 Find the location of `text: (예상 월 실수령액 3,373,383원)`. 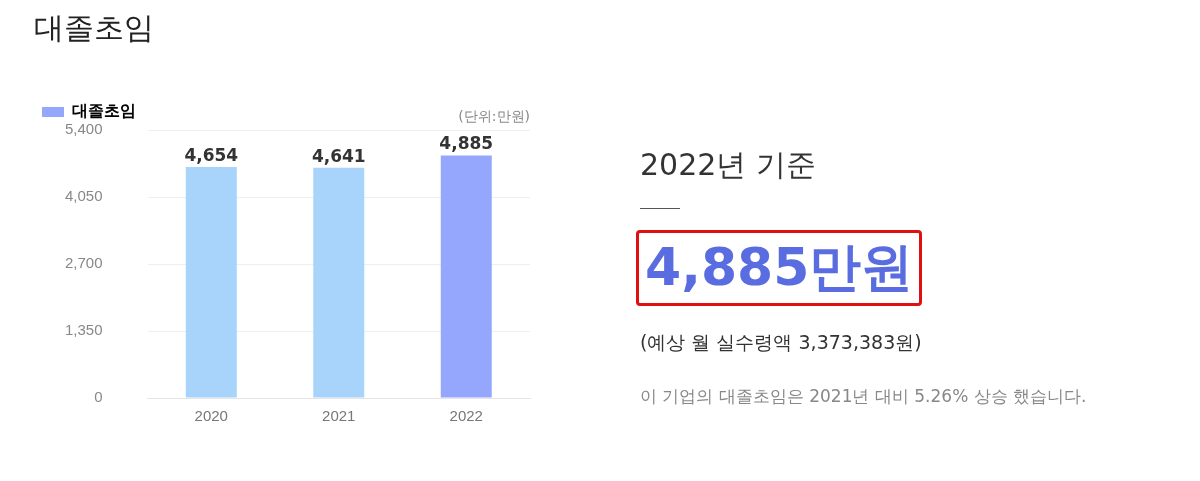

text: (예상 월 실수령액 3,373,383원) is located at coordinates (781, 342).